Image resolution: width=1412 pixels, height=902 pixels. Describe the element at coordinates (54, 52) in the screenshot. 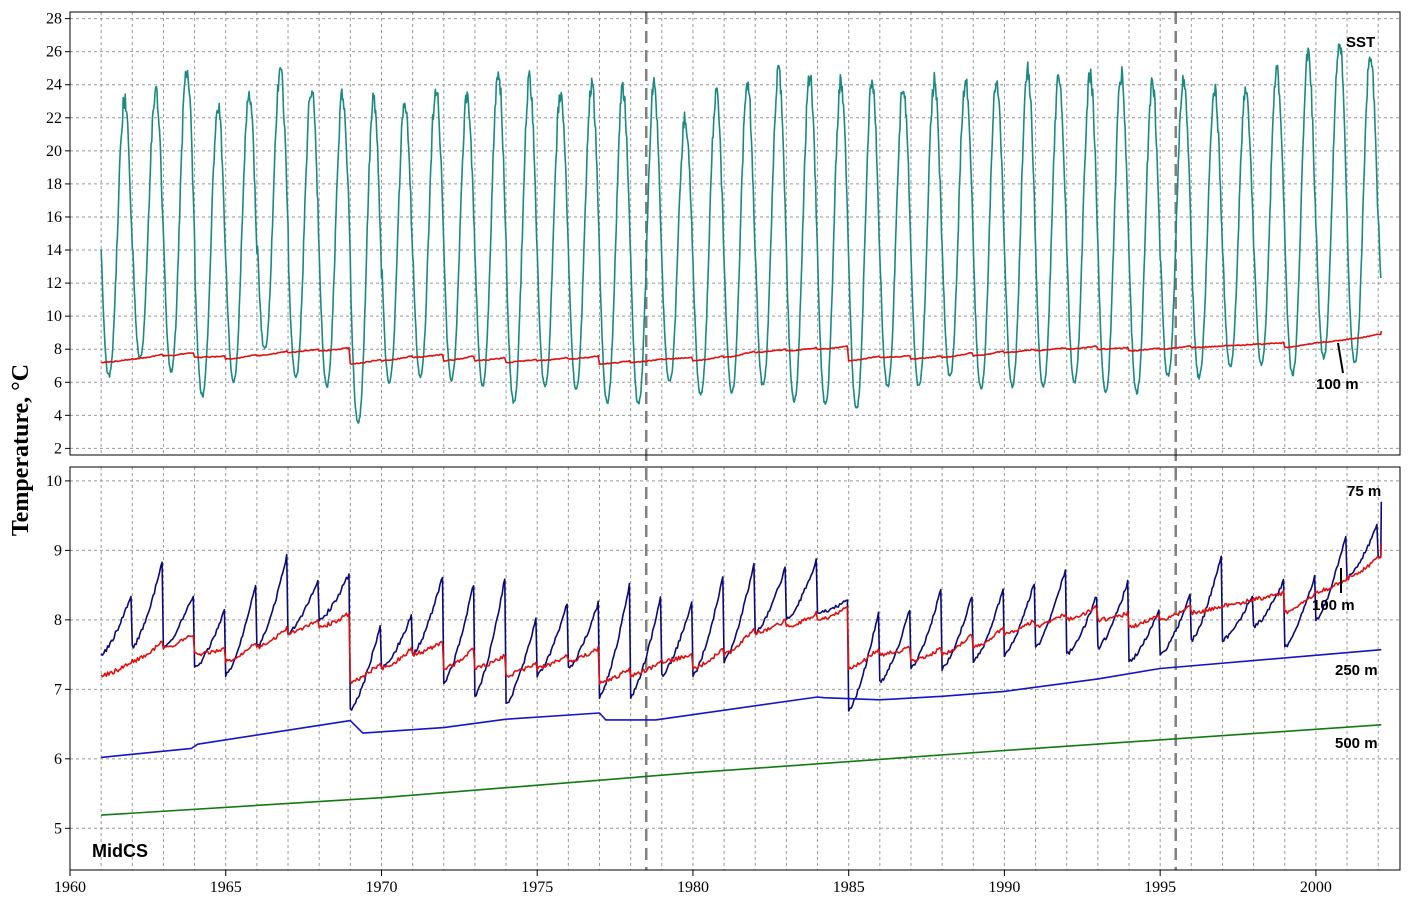

I see `y-tick-label: 26` at that location.